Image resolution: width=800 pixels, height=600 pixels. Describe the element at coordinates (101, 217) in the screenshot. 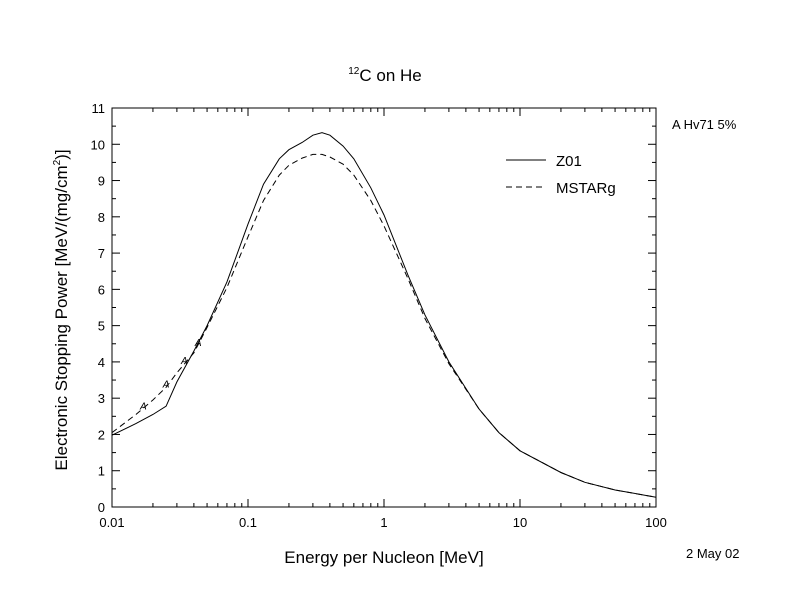

I see `y-tick-label: 8` at that location.